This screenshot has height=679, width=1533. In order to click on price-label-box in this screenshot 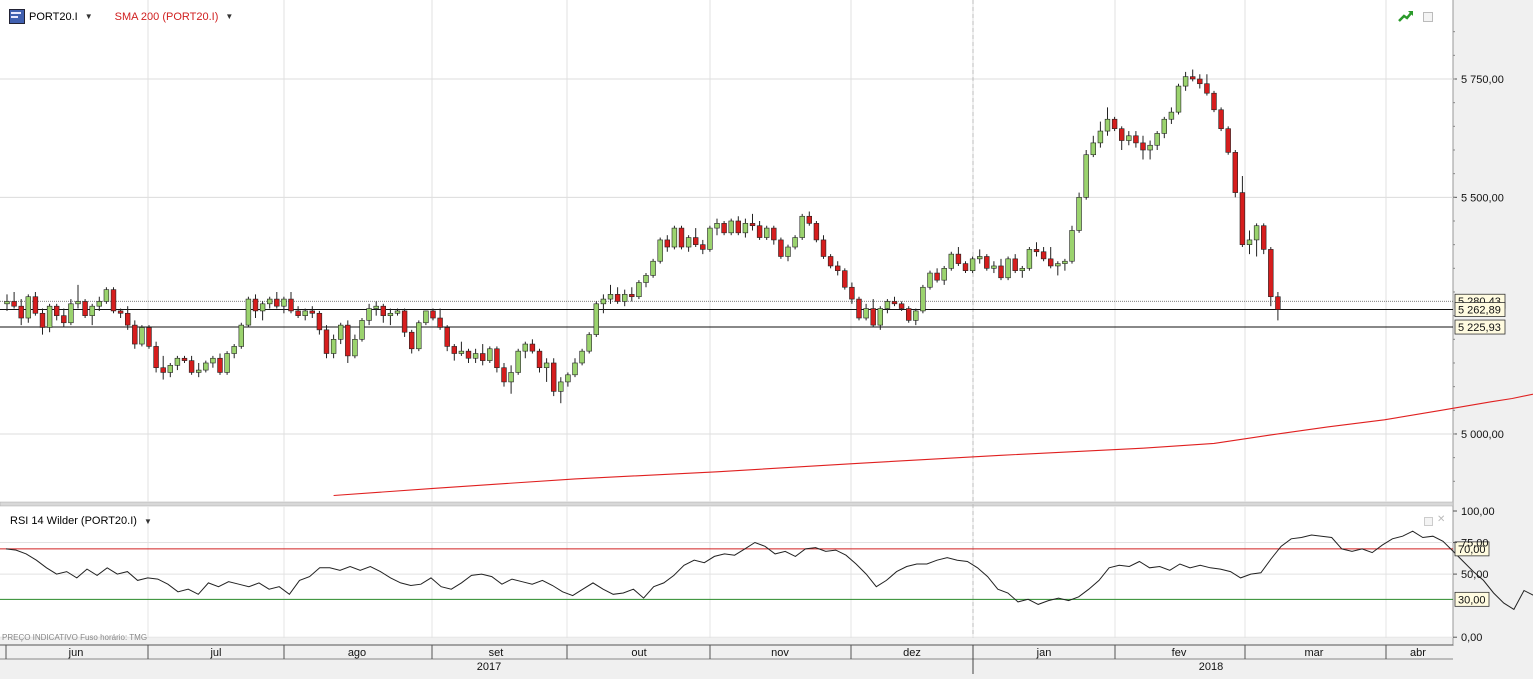, I will do `click(1480, 327)`.